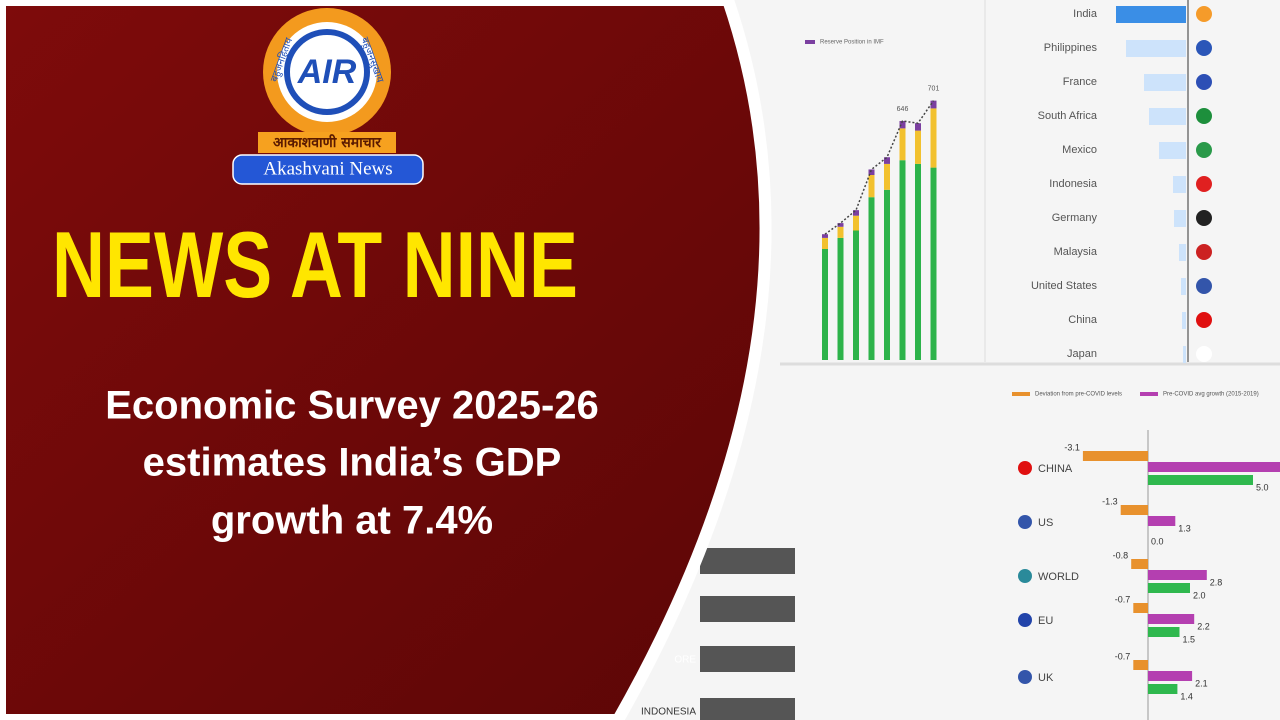 The width and height of the screenshot is (1280, 720). What do you see at coordinates (1189, 639) in the screenshot?
I see `value-label: 1.5` at bounding box center [1189, 639].